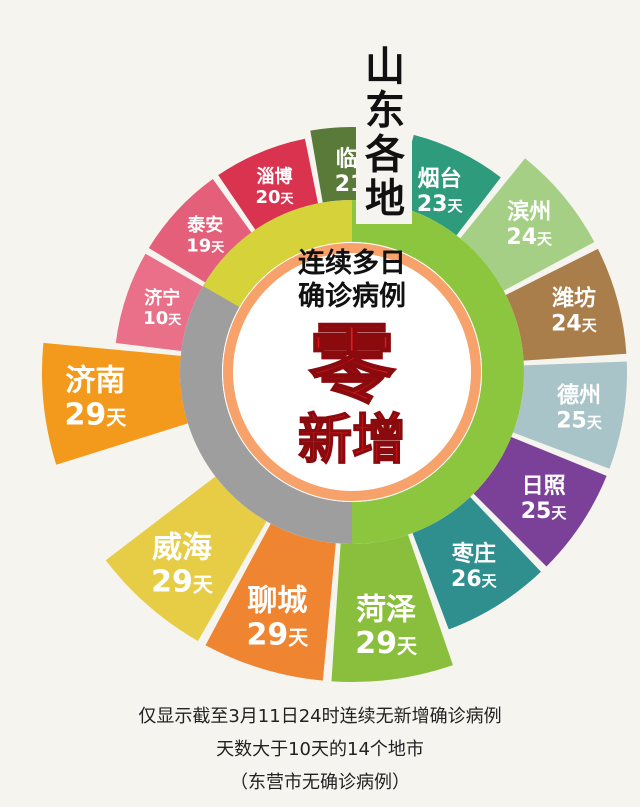 This screenshot has height=807, width=640. What do you see at coordinates (385, 155) in the screenshot?
I see `title-char: 各` at bounding box center [385, 155].